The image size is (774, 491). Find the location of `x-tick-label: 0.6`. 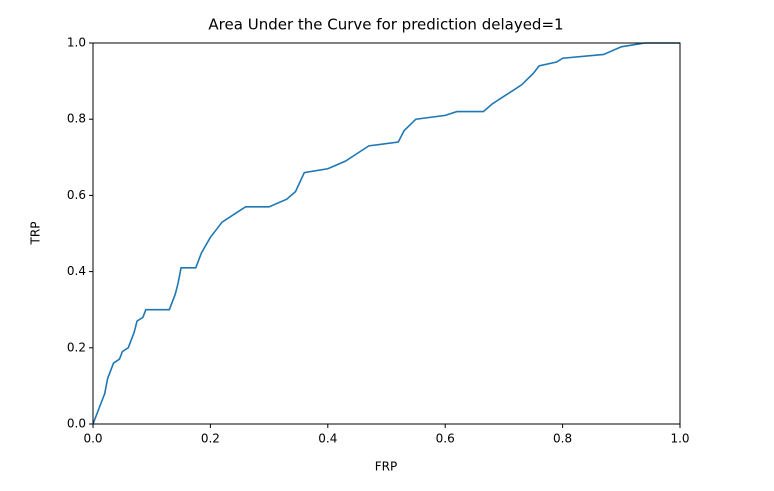

x-tick-label: 0.6 is located at coordinates (445, 439).